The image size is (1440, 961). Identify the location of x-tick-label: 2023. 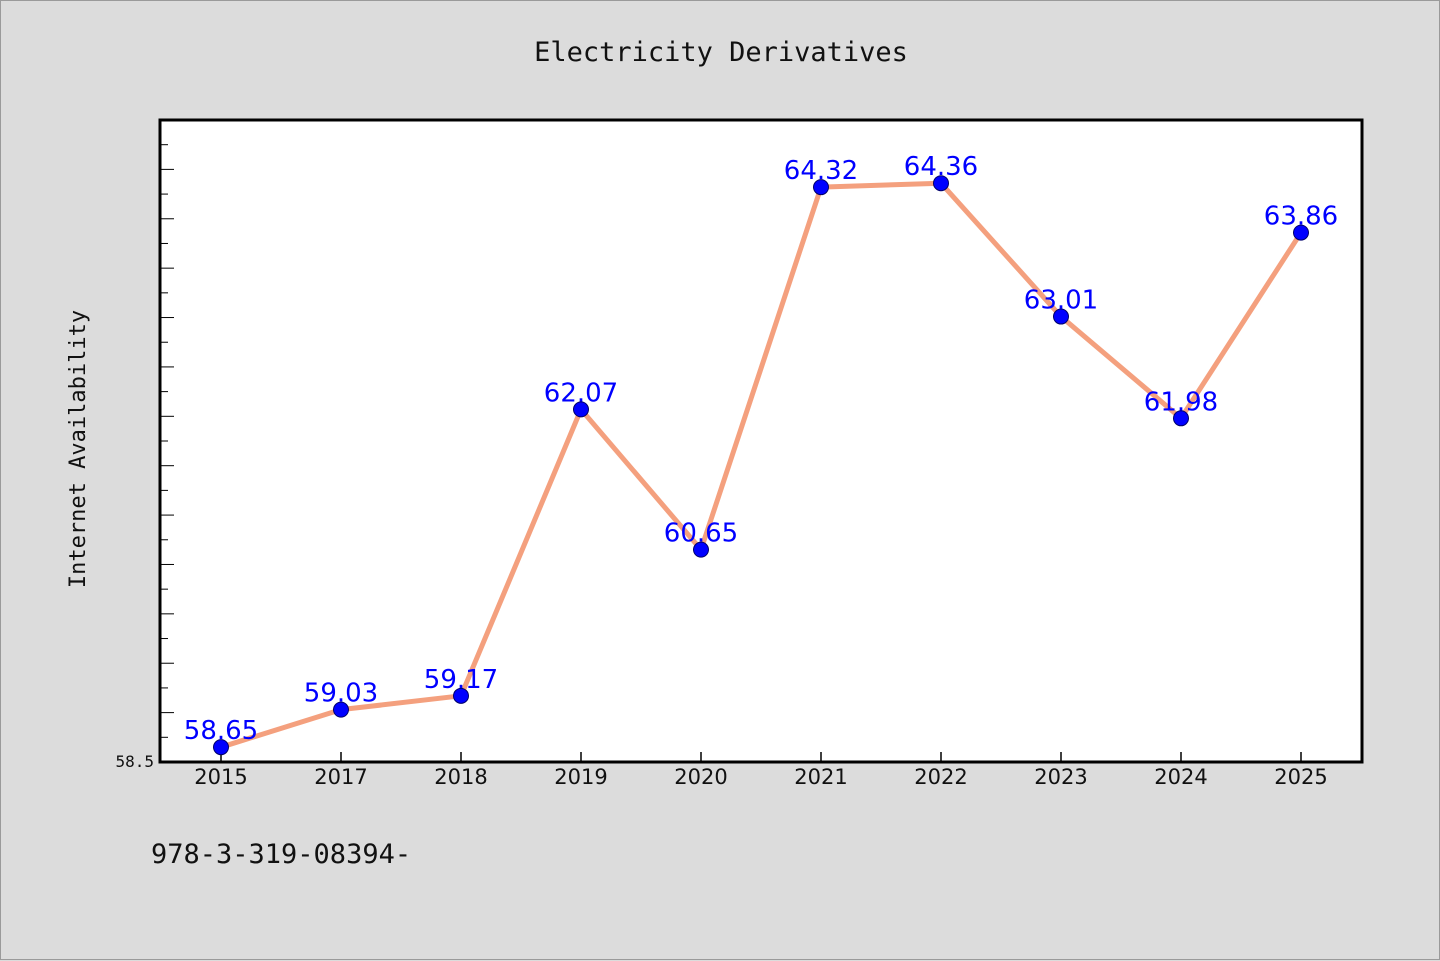
(1060, 777).